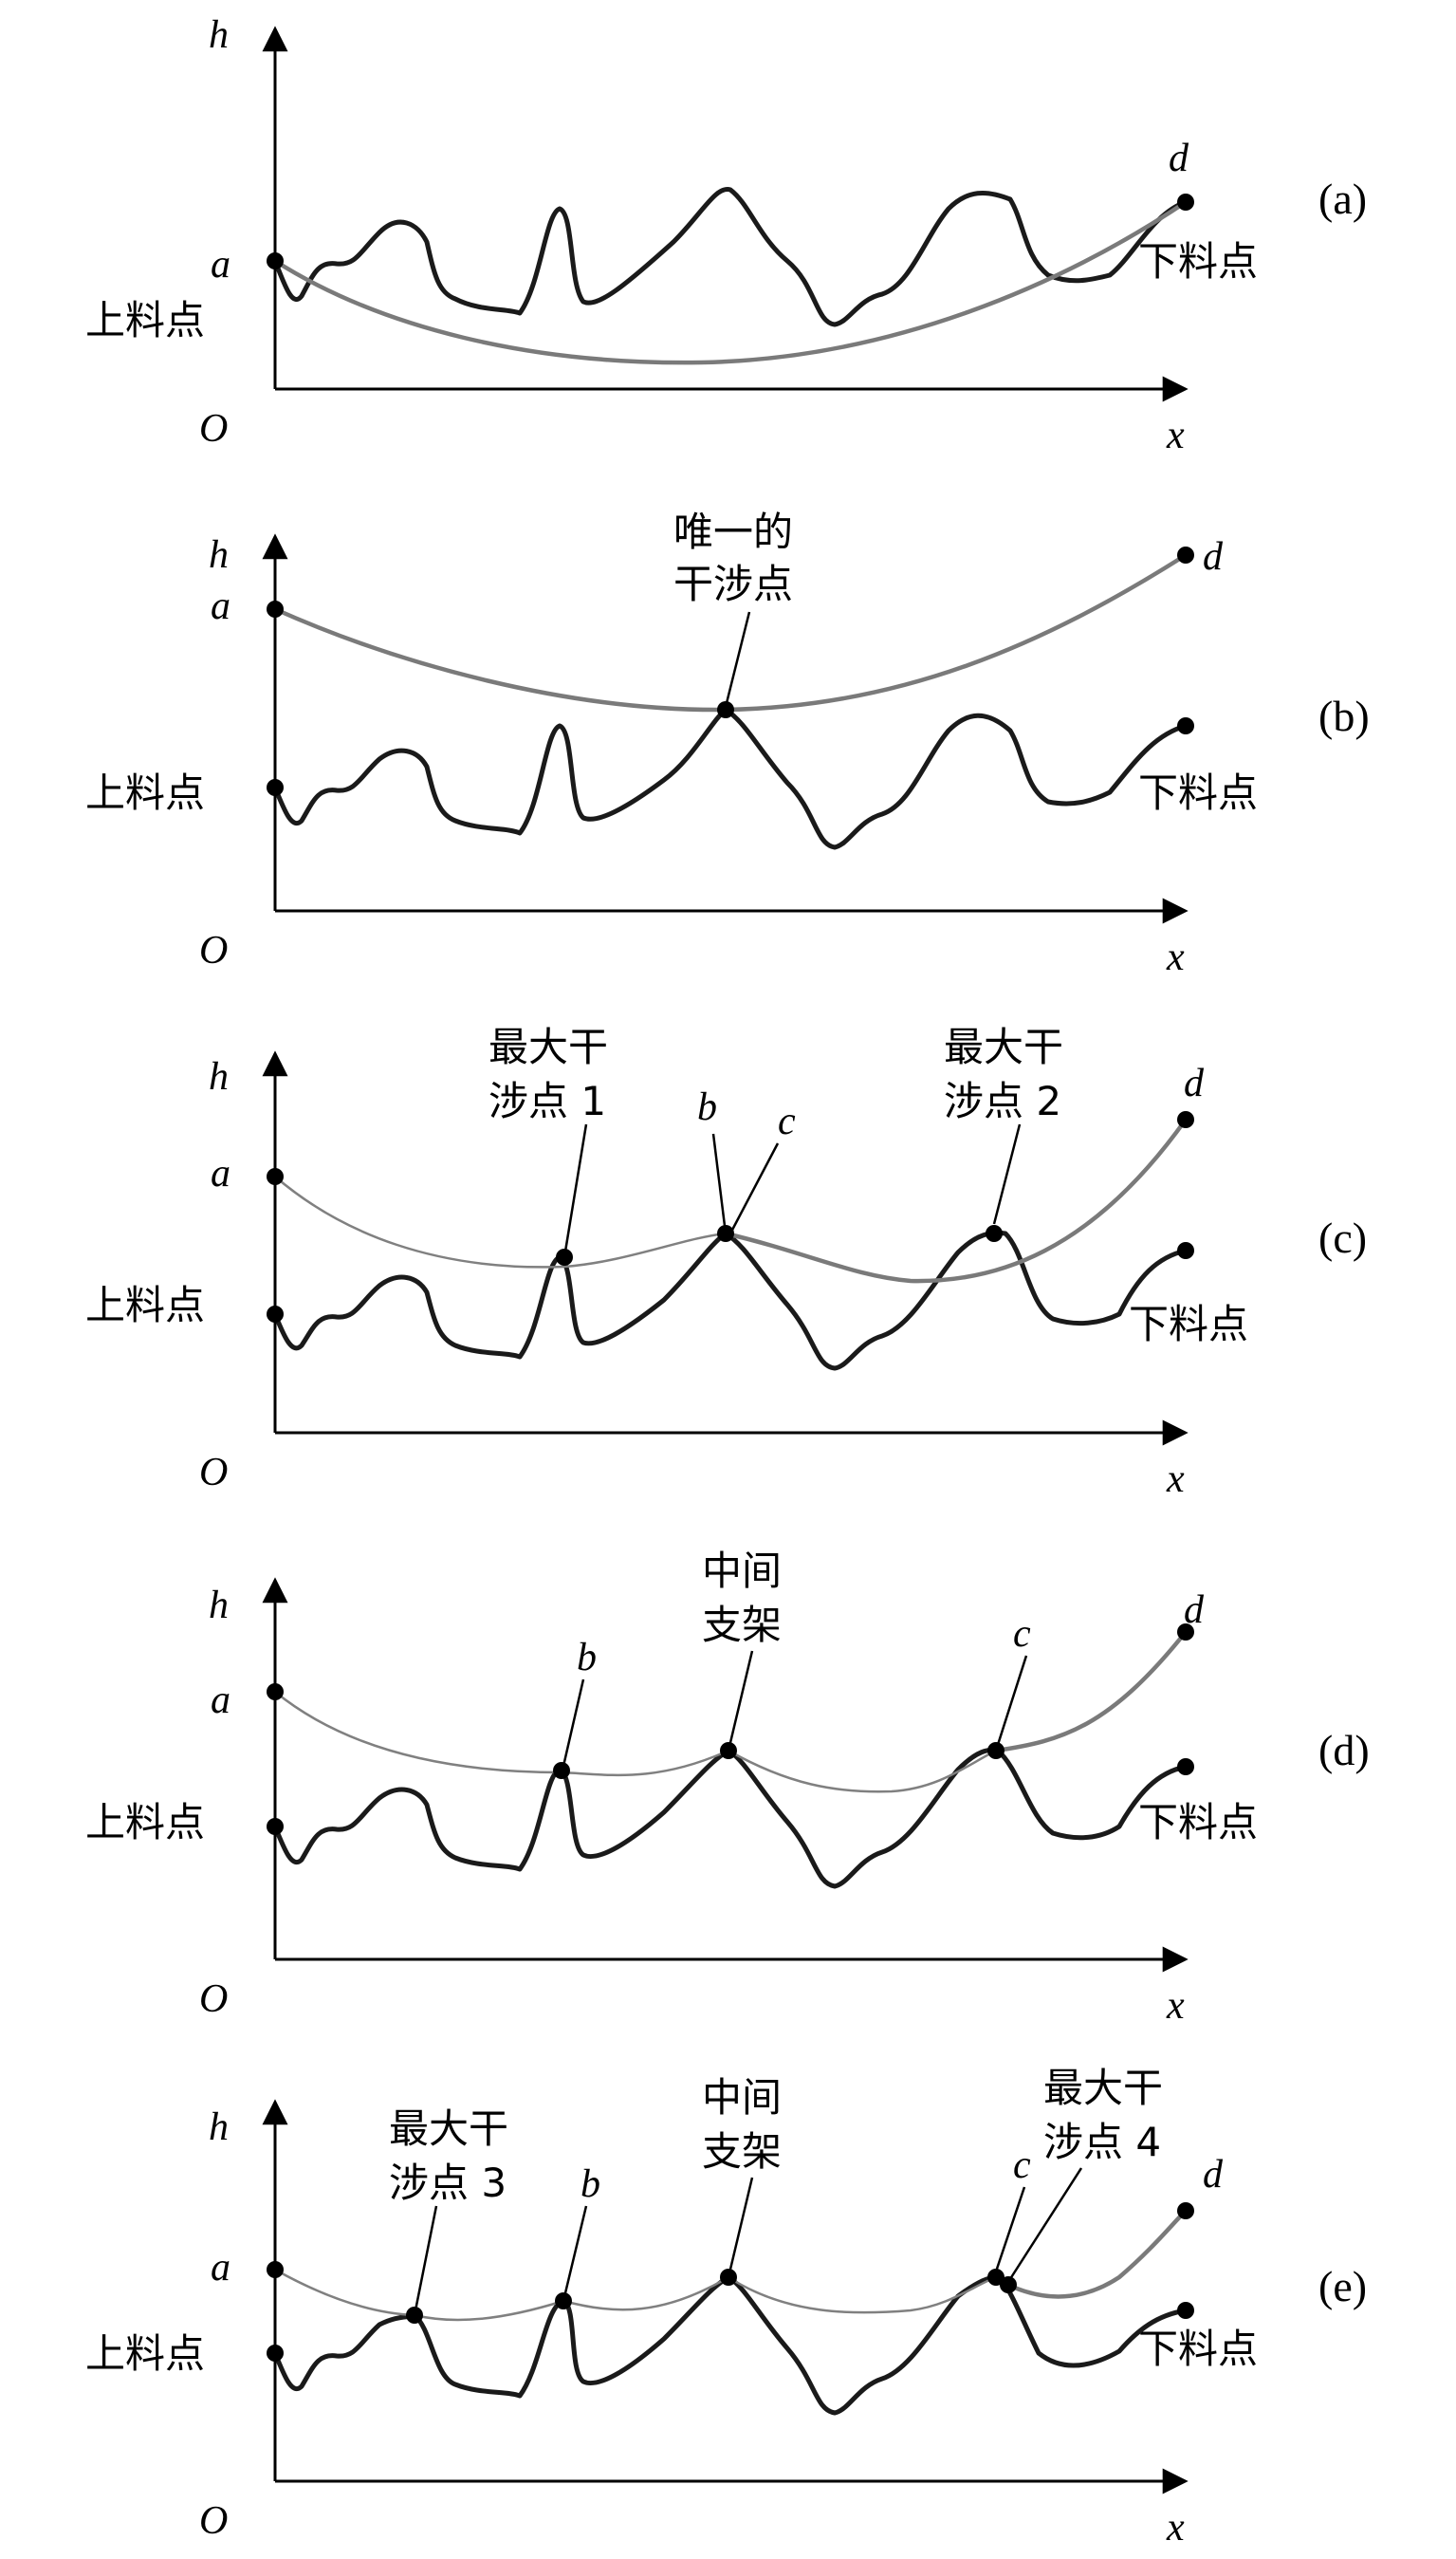  What do you see at coordinates (1008, 2284) in the screenshot?
I see `max-interference-4-dot` at bounding box center [1008, 2284].